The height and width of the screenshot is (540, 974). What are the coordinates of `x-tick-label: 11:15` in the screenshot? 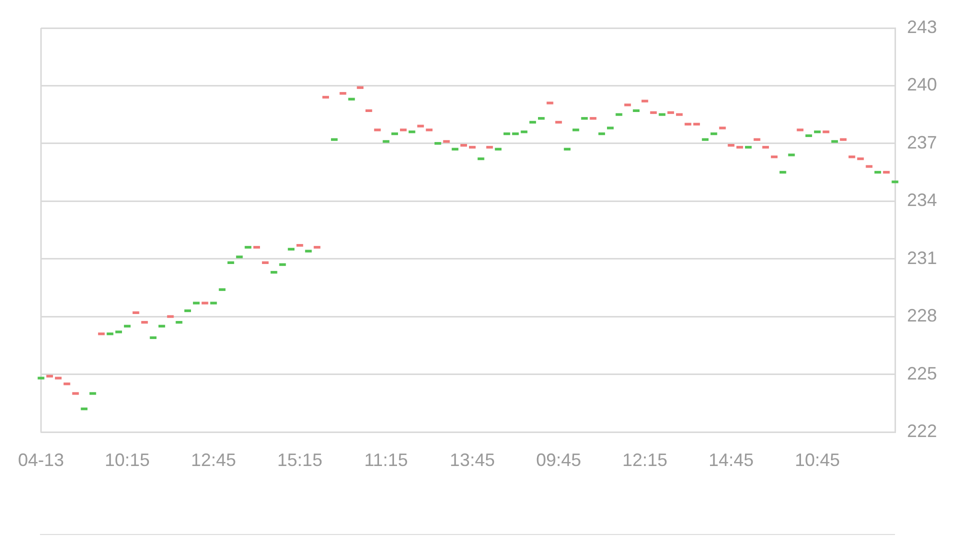 It's located at (386, 460).